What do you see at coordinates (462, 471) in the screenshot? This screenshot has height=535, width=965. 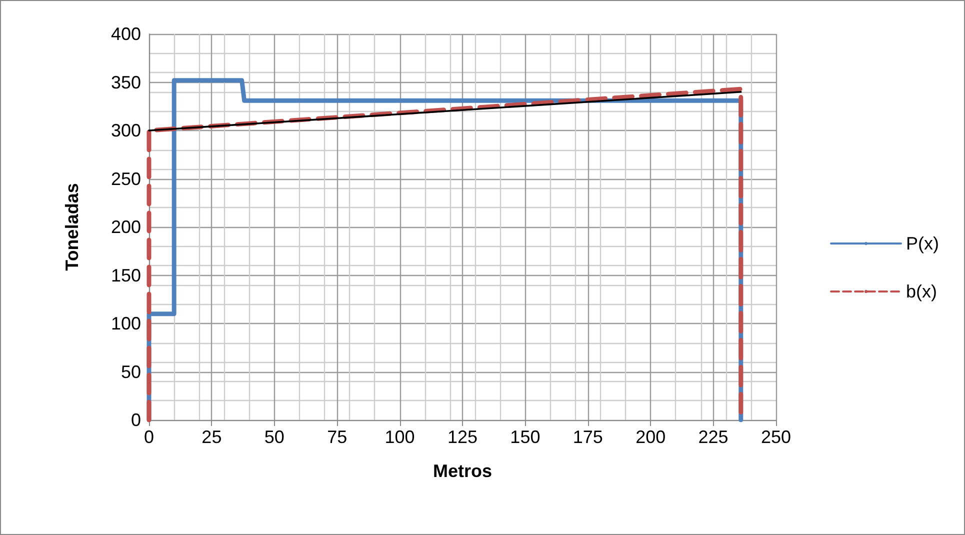 I see `x-axis-title: Metros` at bounding box center [462, 471].